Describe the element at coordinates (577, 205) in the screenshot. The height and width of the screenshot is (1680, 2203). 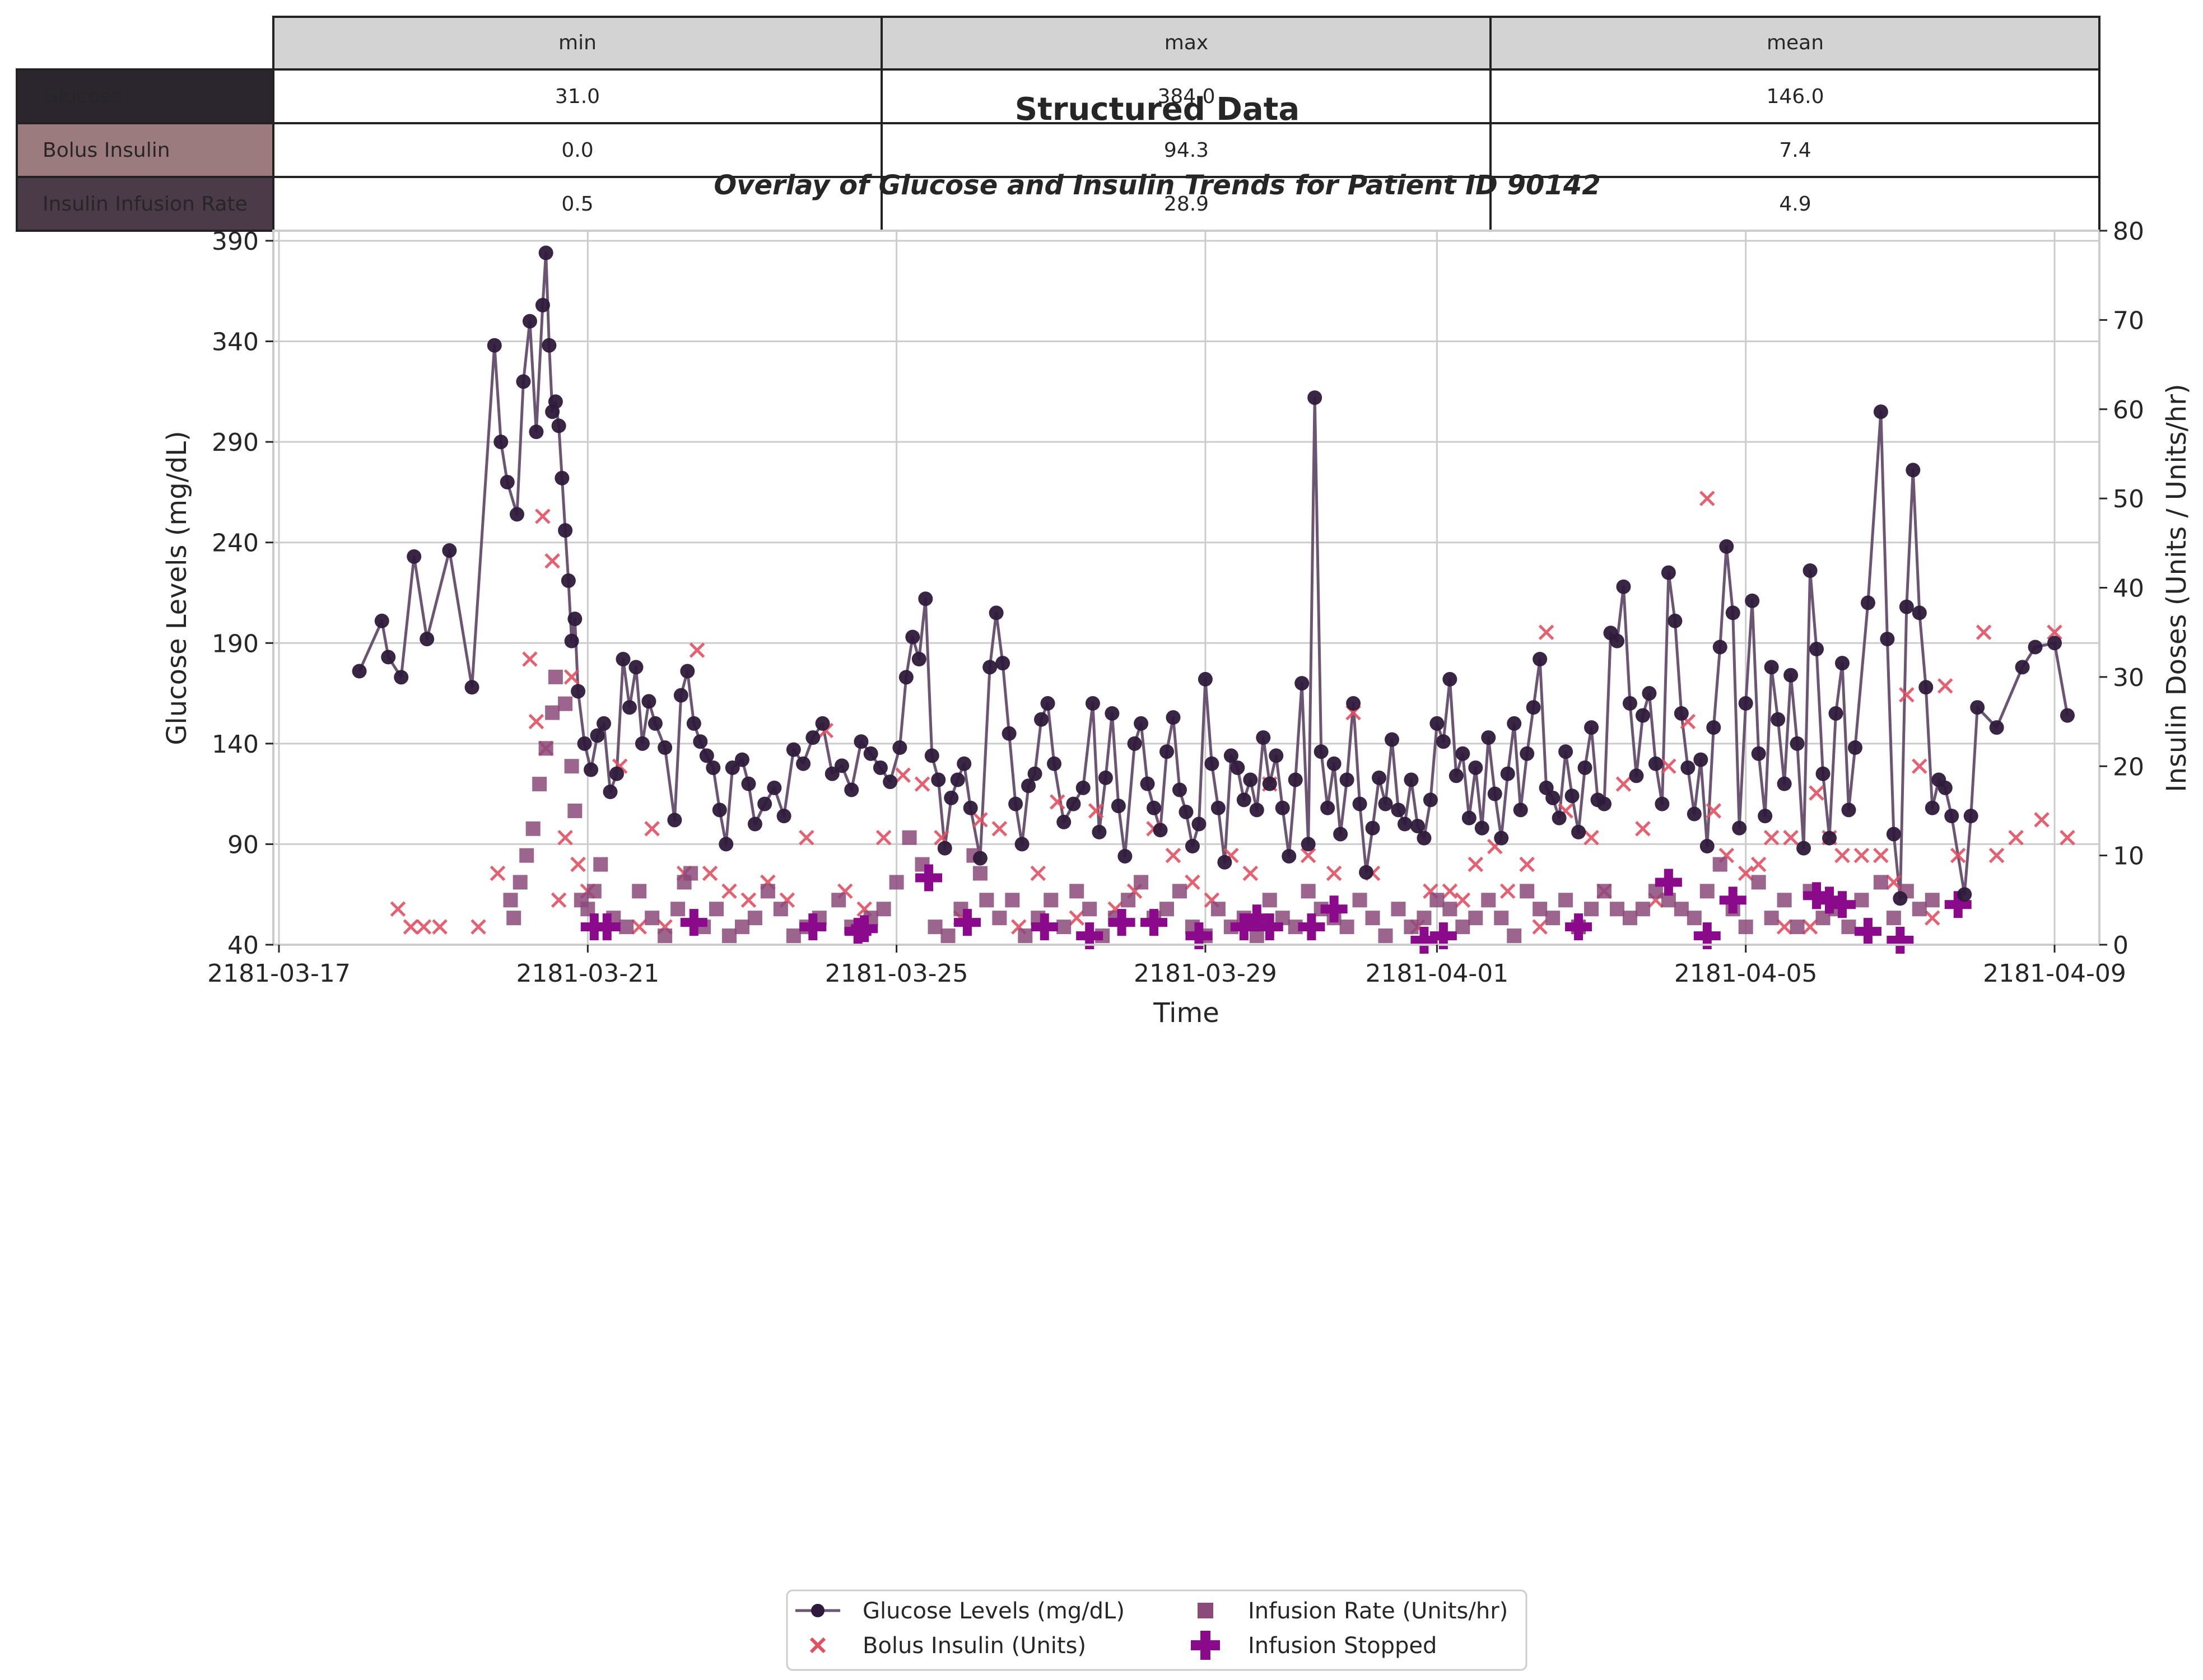
I see `table-cell: 0.5` at that location.